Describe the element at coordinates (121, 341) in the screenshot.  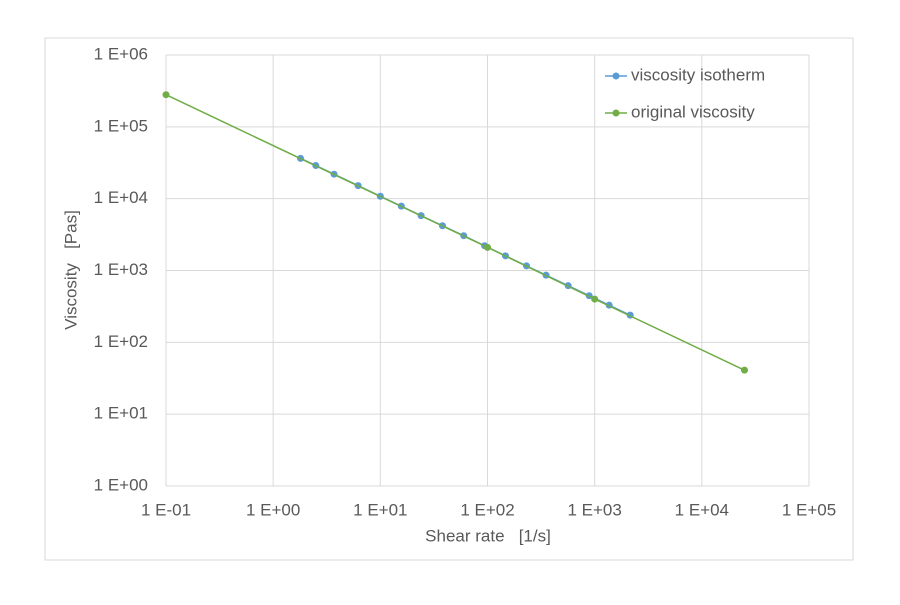
I see `y-tick-label: 1 E+02` at that location.